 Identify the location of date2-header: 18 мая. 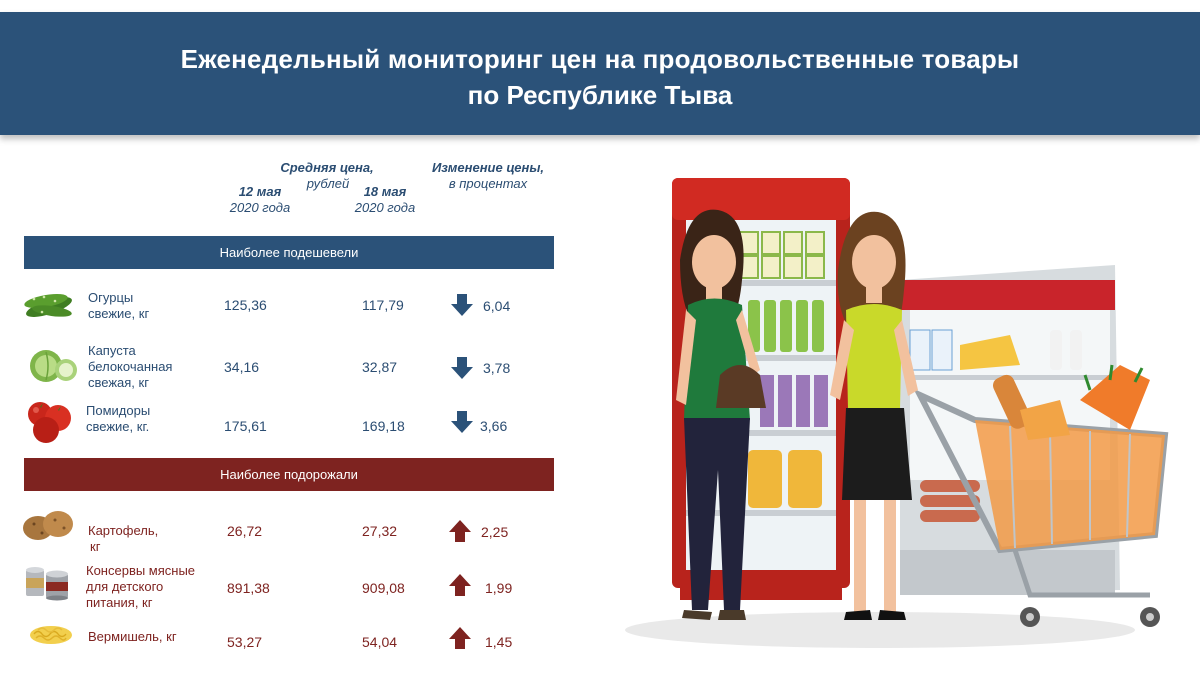
(385, 191).